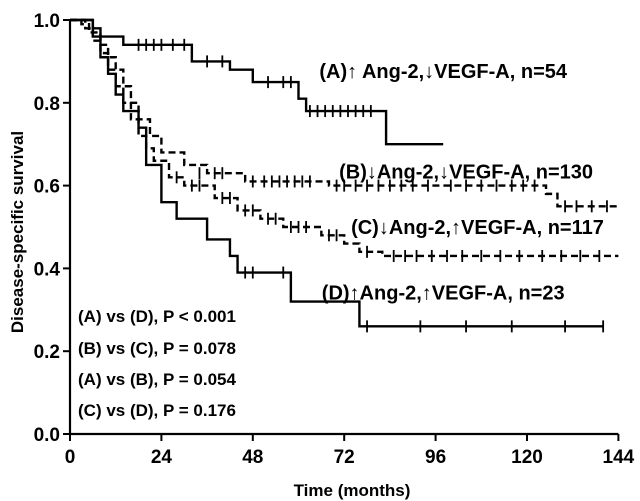  I want to click on series-label-c: (C)↓Ang-2,↑VEGF-A, n=117, so click(477, 228).